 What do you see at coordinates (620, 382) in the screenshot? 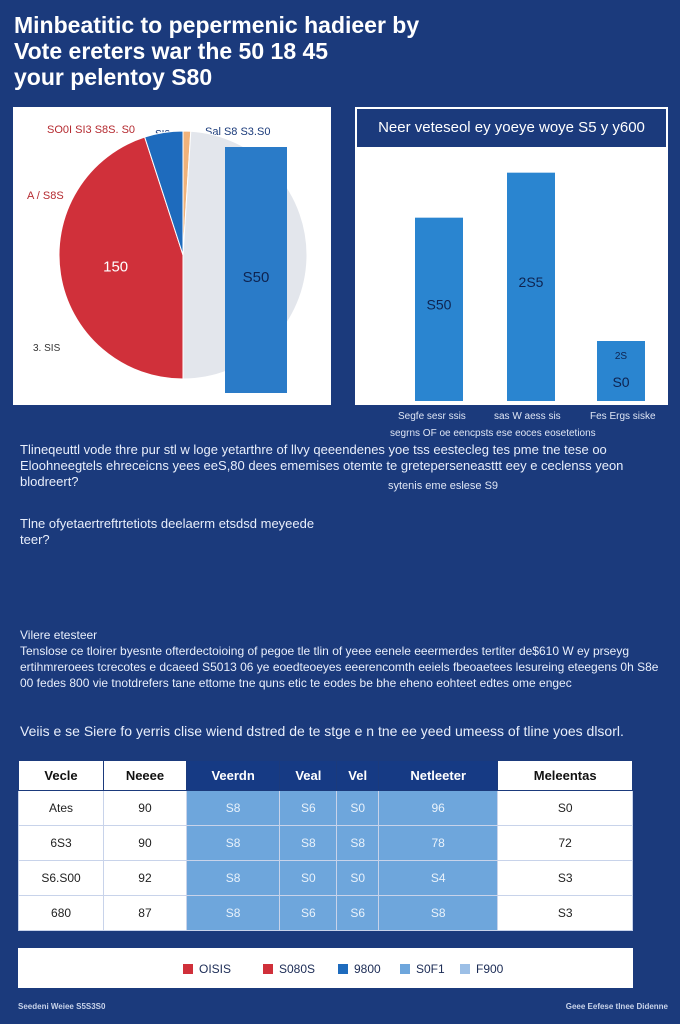
I see `bar-value-label: S0` at bounding box center [620, 382].